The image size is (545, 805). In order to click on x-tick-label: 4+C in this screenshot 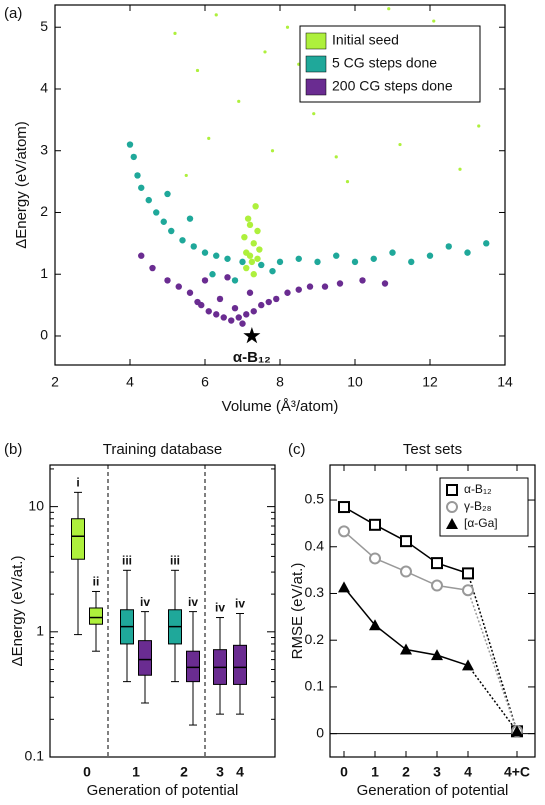, I will do `click(517, 772)`.